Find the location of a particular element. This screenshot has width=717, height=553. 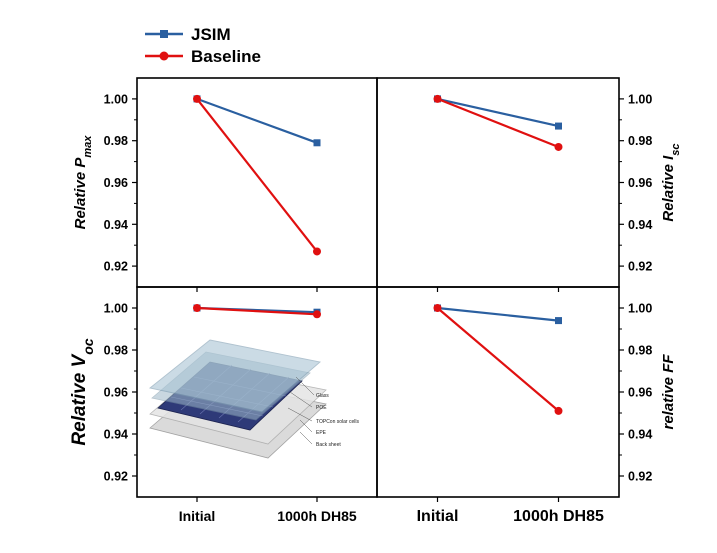

y-axis-label: Relative Voc is located at coordinates (82, 391).